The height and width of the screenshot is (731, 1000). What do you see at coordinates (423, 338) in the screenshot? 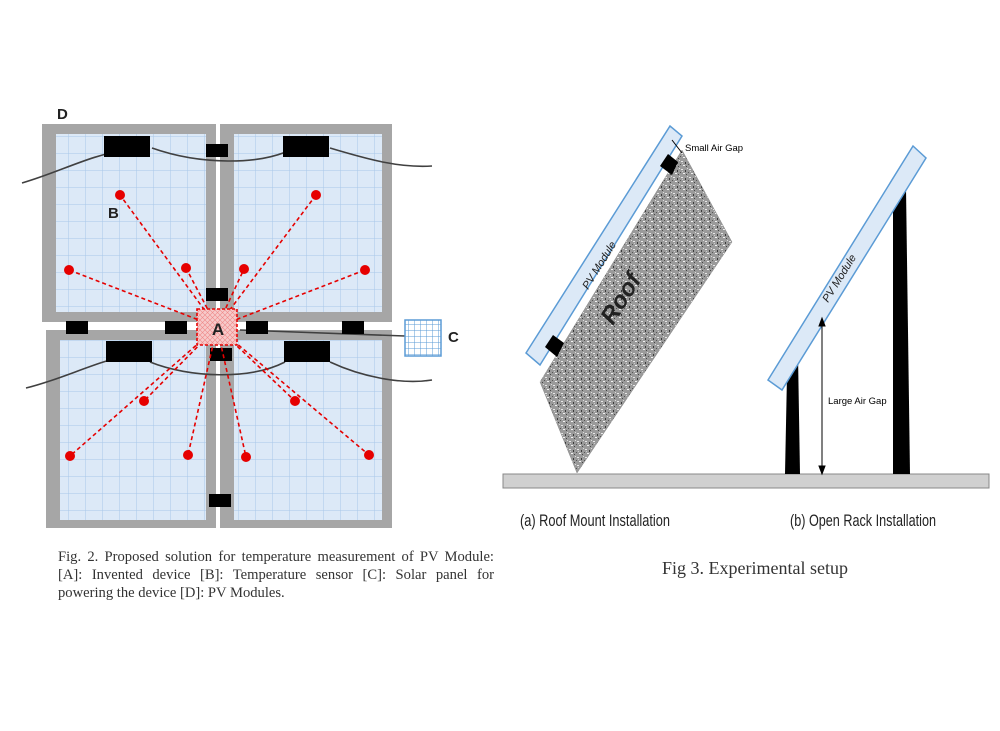
I see `powering-solar-panel` at bounding box center [423, 338].